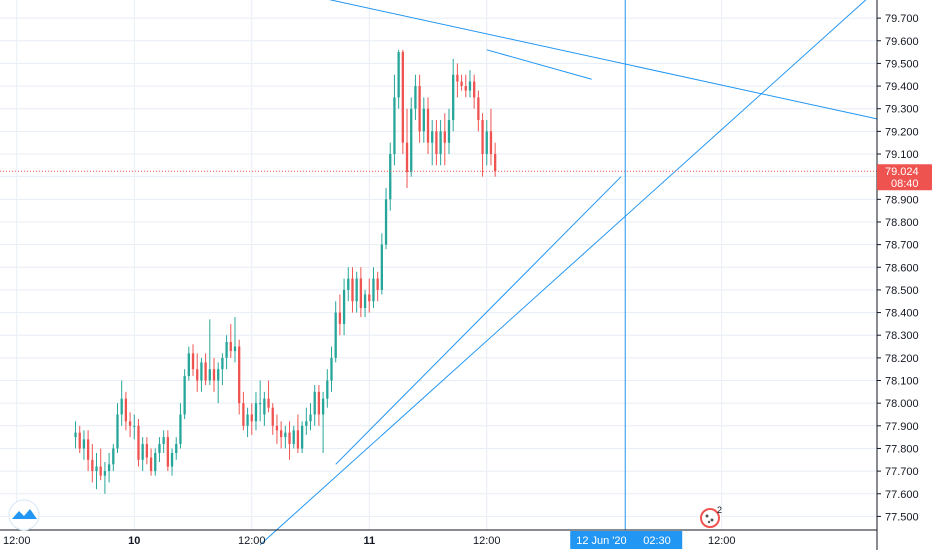  Describe the element at coordinates (902, 404) in the screenshot. I see `price-tick-label: 78.000` at that location.